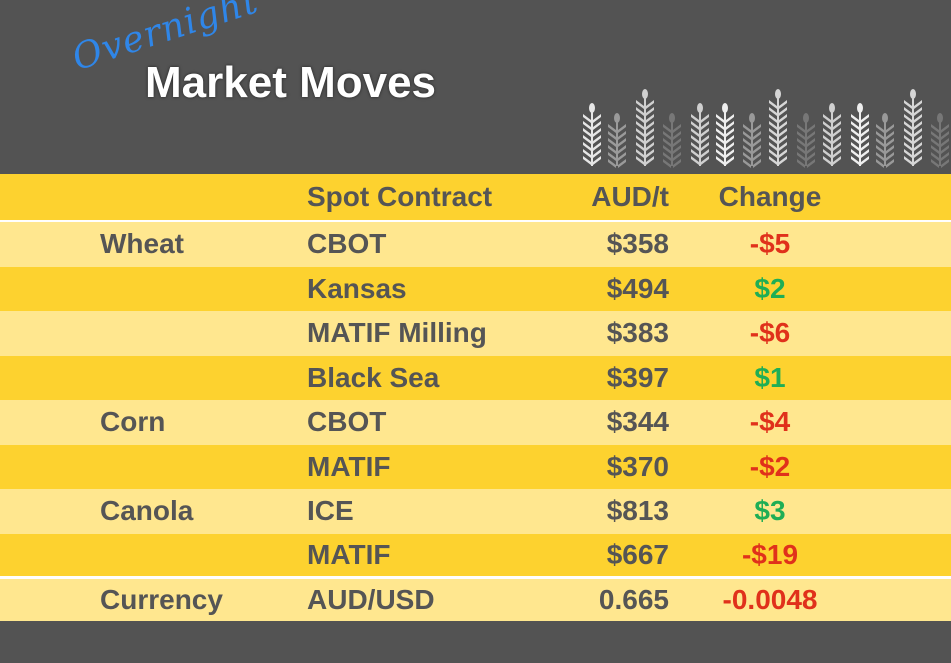 The image size is (951, 663). Describe the element at coordinates (637, 554) in the screenshot. I see `price-cell: $667` at that location.